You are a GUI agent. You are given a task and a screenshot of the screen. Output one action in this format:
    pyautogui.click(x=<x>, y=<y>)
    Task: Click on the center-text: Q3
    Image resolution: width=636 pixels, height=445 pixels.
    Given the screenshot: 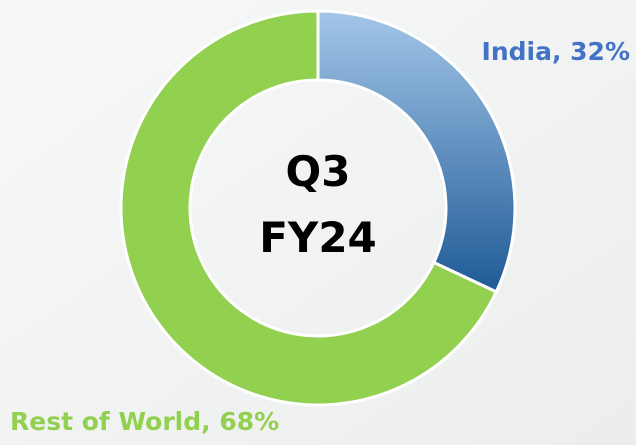 What is the action you would take?
    pyautogui.click(x=318, y=171)
    